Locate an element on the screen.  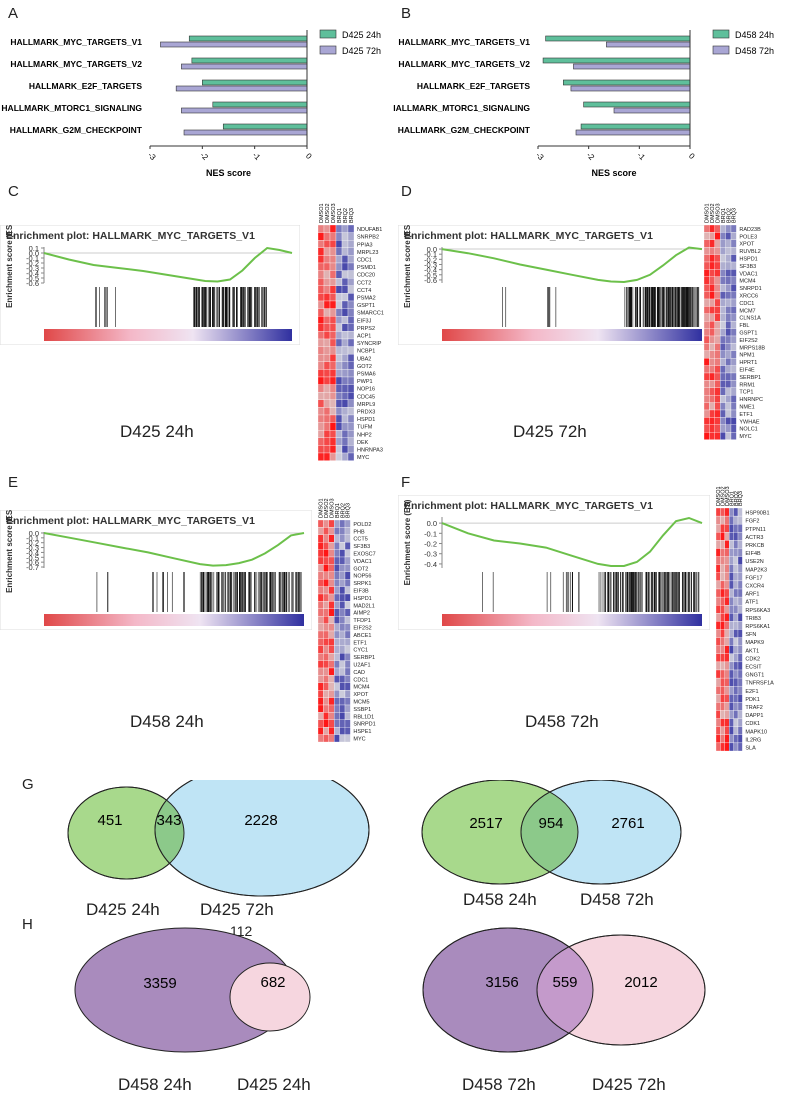
es-curve is located at coordinates (572, 265).